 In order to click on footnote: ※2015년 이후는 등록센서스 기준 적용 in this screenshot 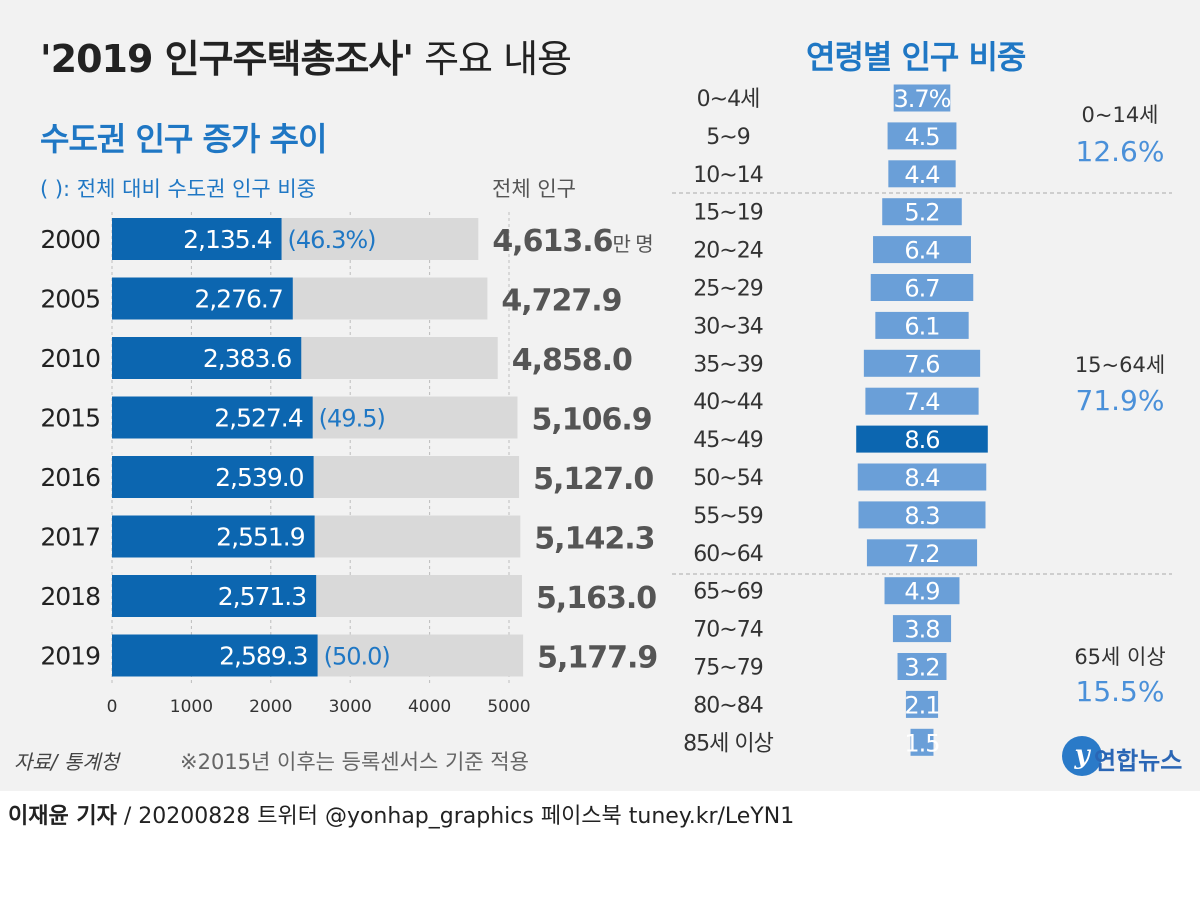, I will do `click(354, 762)`.